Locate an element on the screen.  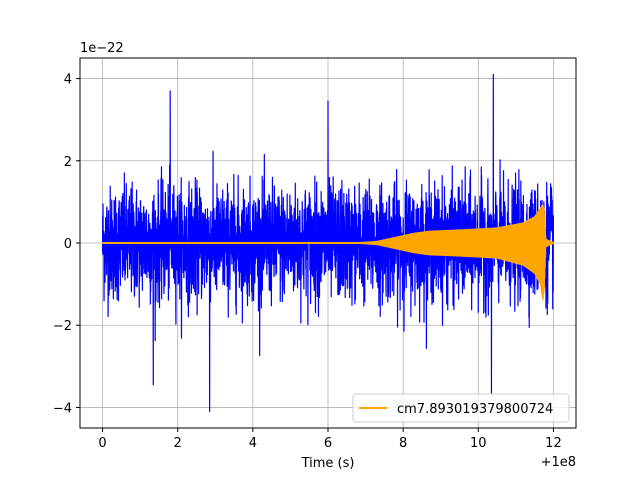
y-scale-label: 1e−22 is located at coordinates (102, 48).